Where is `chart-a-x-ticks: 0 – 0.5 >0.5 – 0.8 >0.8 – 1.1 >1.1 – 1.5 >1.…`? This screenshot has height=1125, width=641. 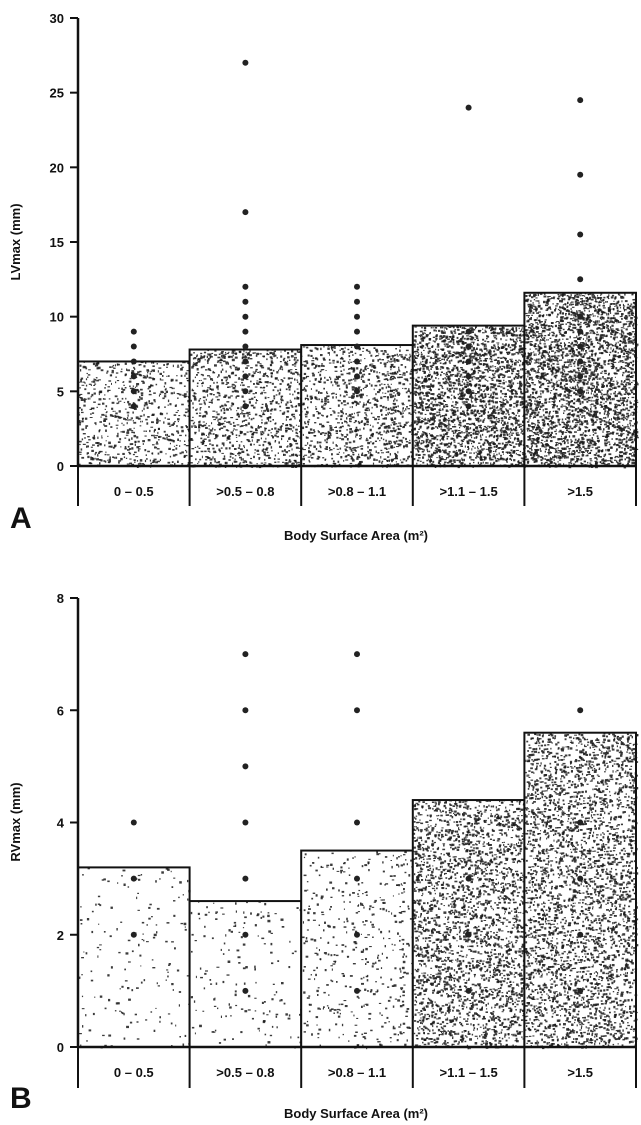
chart-a-x-ticks: 0 – 0.5 >0.5 – 0.8 >0.8 – 1.1 >1.1 – 1.5 >1.… is located at coordinates (357, 486).